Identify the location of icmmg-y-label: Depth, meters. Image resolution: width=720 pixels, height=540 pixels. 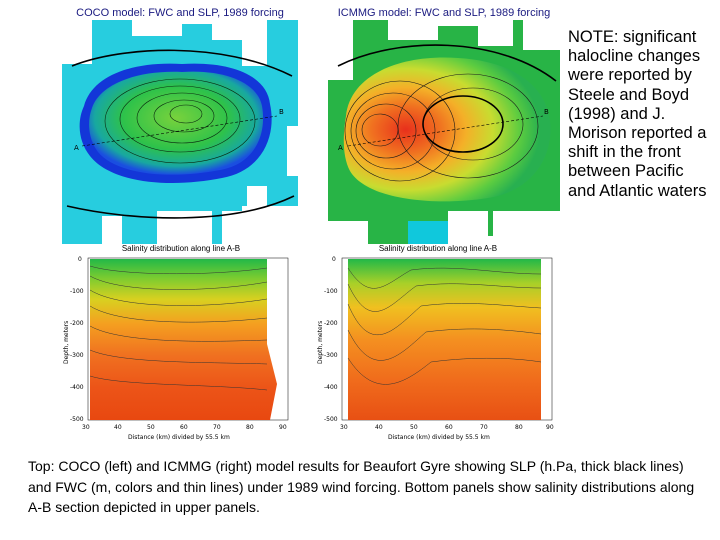
(320, 342).